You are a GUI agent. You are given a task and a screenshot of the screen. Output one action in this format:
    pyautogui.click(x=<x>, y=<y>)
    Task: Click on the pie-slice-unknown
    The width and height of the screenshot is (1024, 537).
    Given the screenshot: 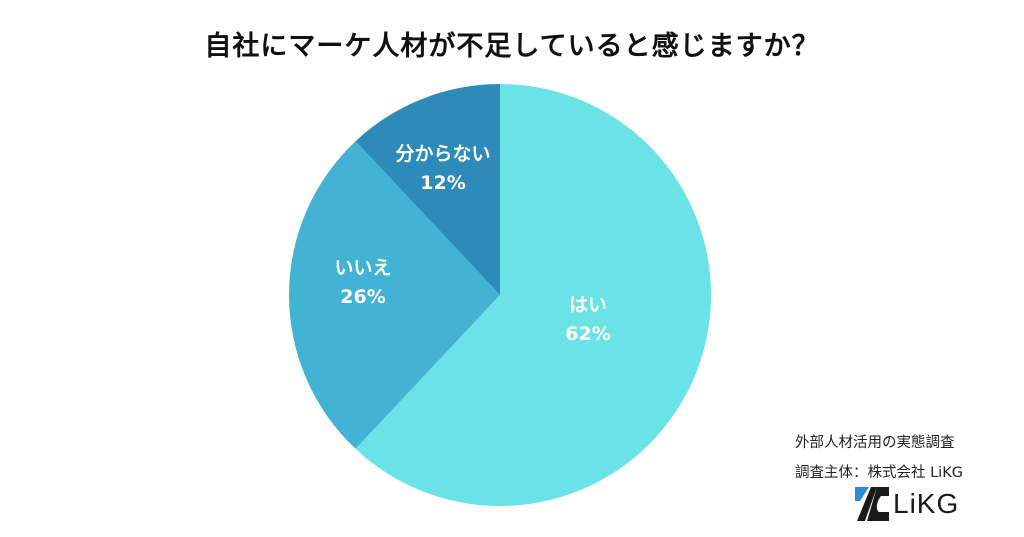 What is the action you would take?
    pyautogui.click(x=427, y=189)
    